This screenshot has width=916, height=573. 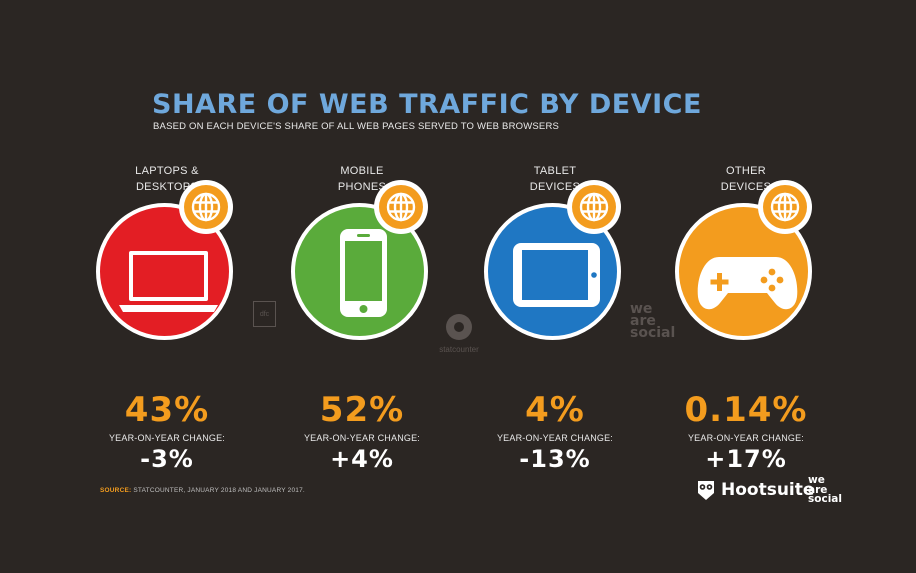 I want to click on device-column-mobile: MOBILE PHONES 52% YEAR-ON-, so click(x=362, y=318).